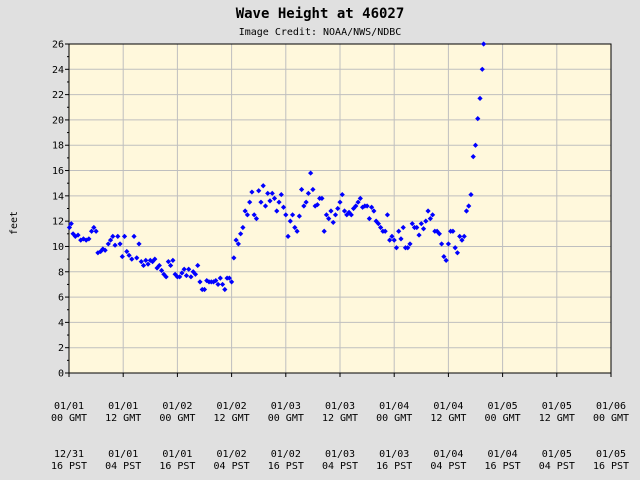 This screenshot has width=640, height=480. I want to click on x-tick-gmt-date: 01/05, so click(557, 406).